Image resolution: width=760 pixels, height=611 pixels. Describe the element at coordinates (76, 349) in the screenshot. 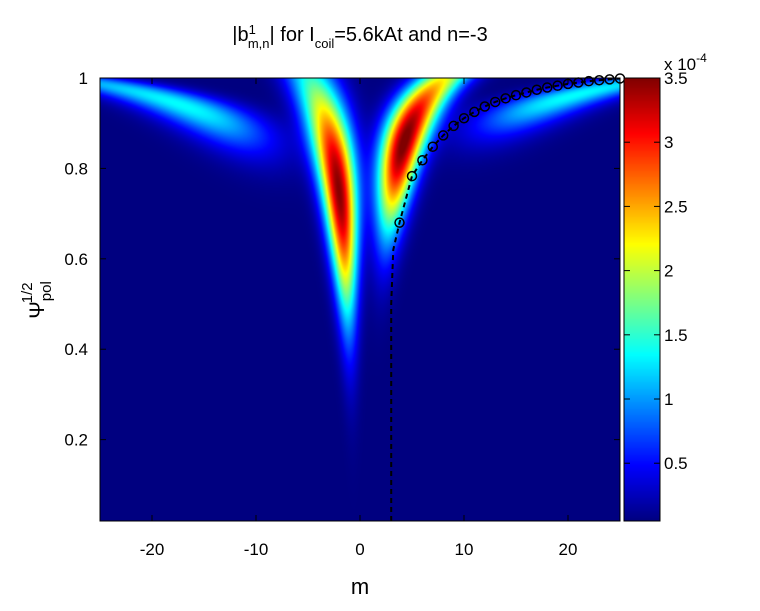

I see `y-tick-label: 0.4` at that location.